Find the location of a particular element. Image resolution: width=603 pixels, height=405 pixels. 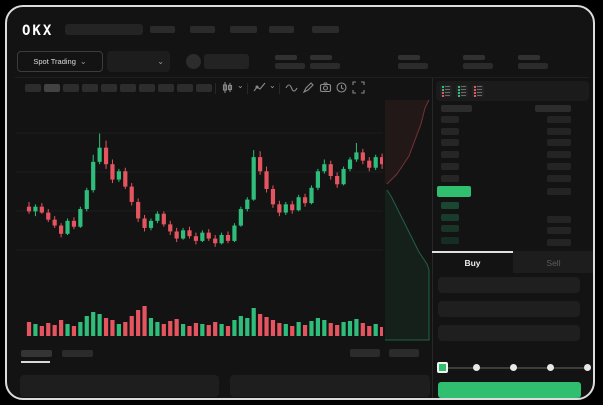

market-type-dropdown: Spot Trading ⌄ is located at coordinates (60, 61).